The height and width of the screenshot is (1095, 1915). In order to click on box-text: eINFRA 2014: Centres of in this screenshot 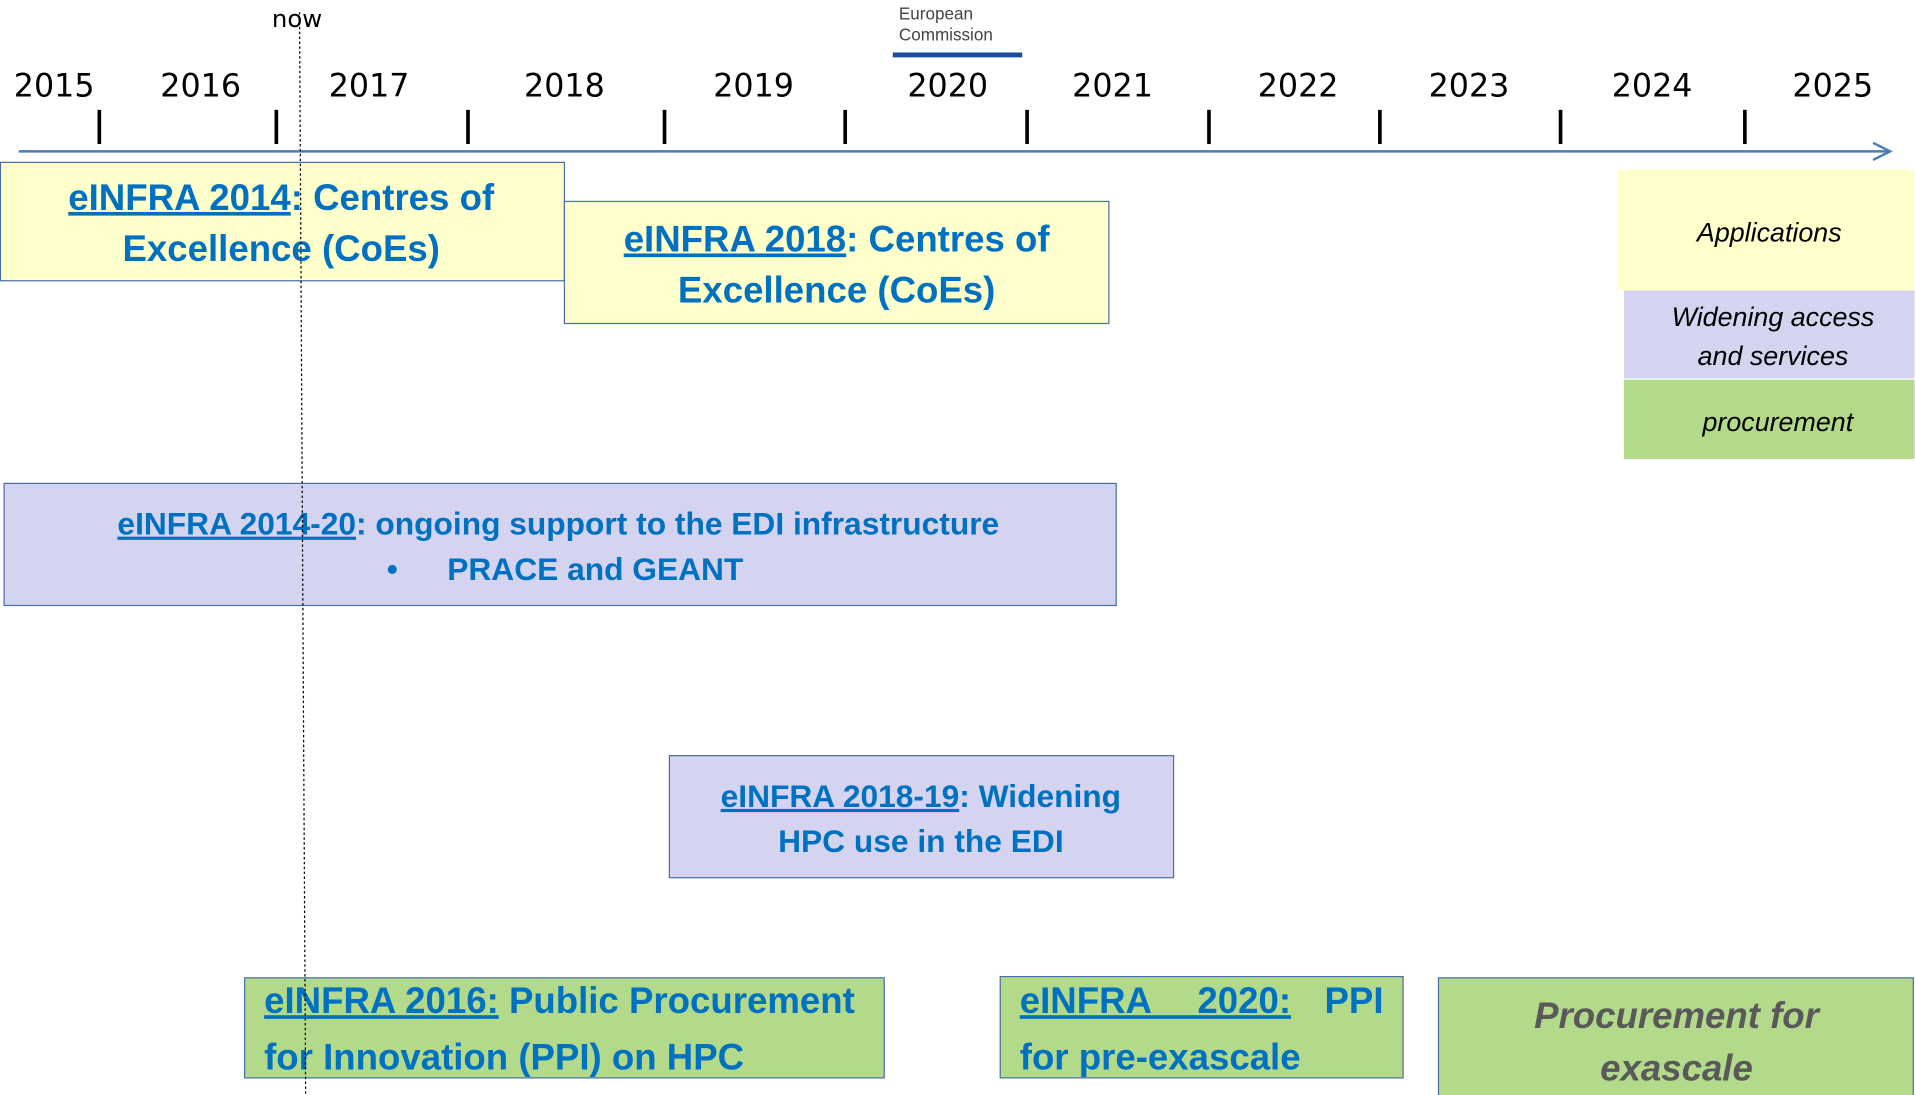, I will do `click(281, 197)`.